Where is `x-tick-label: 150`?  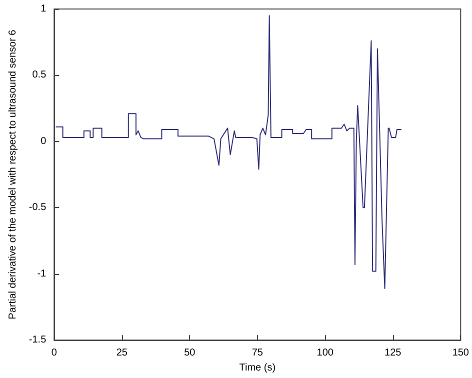 x-tick-label: 150 is located at coordinates (461, 353).